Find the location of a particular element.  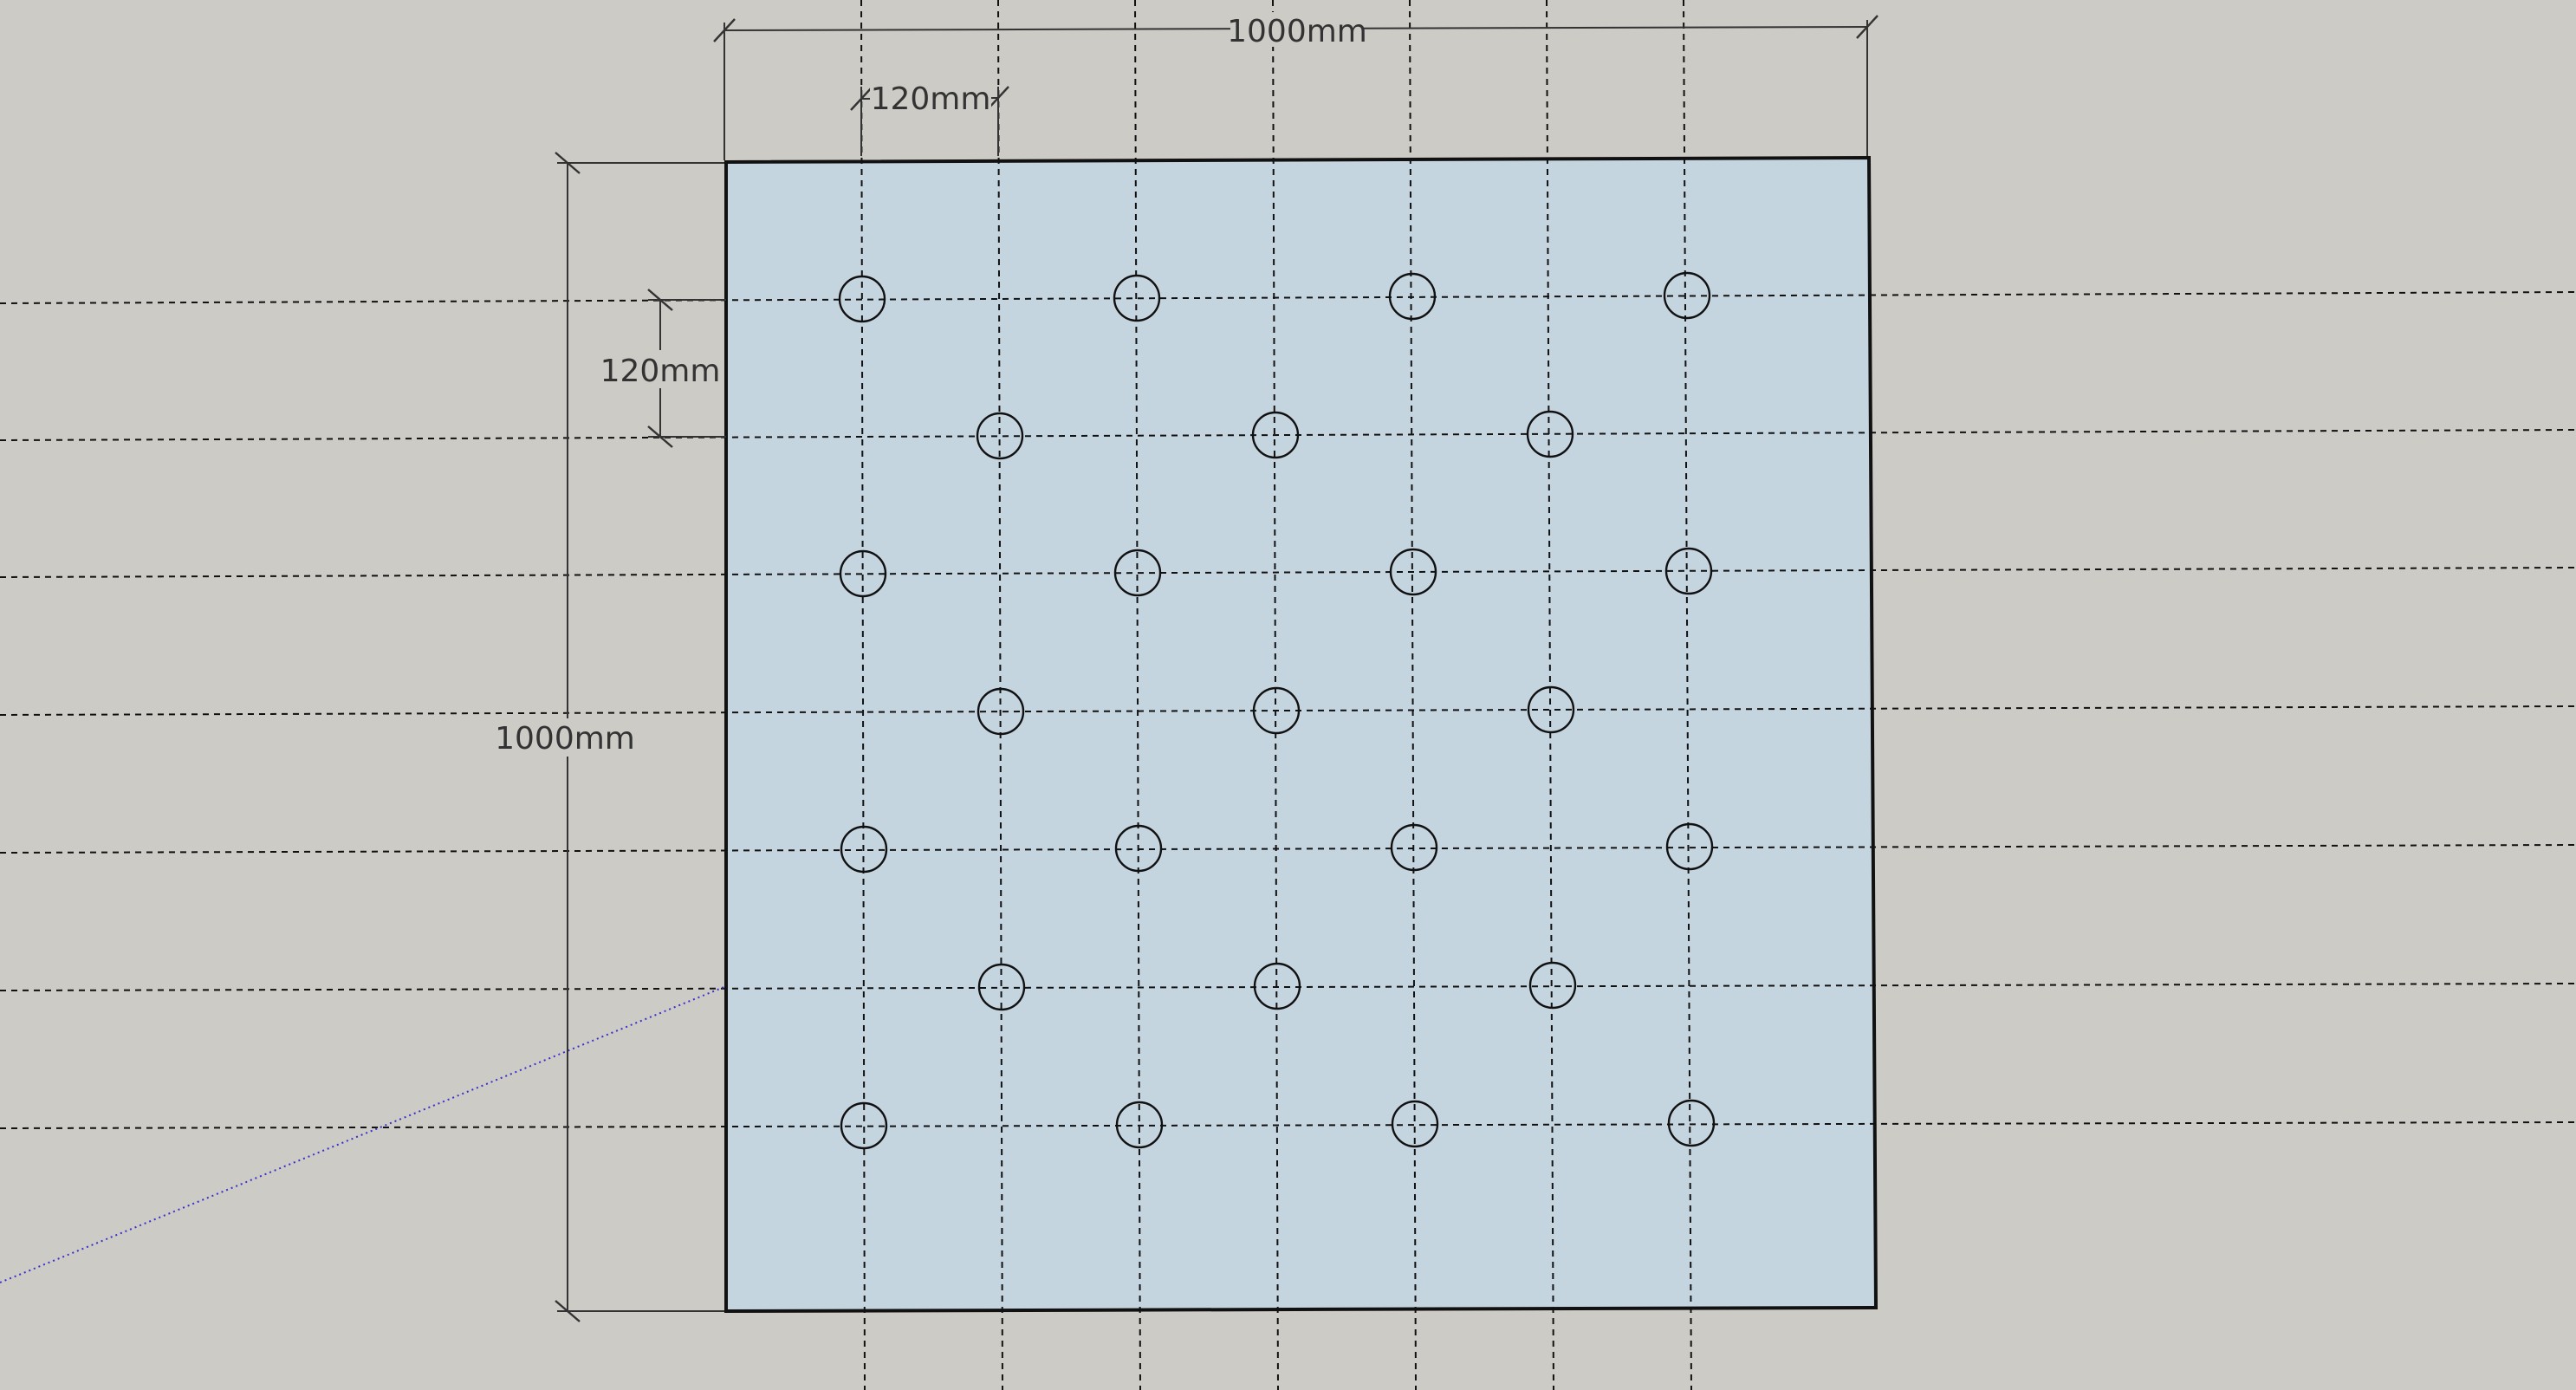

dimension-label-overall-height: 1000mm is located at coordinates (565, 739).